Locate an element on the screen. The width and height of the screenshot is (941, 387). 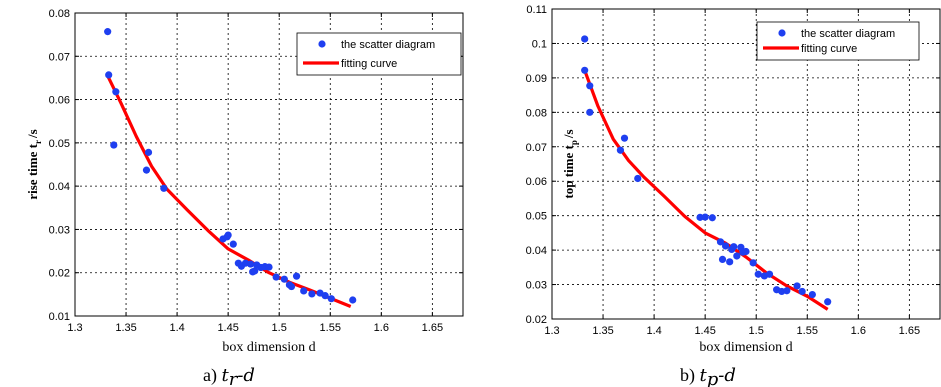
x-axis-label: box dimension d is located at coordinates (745, 347).